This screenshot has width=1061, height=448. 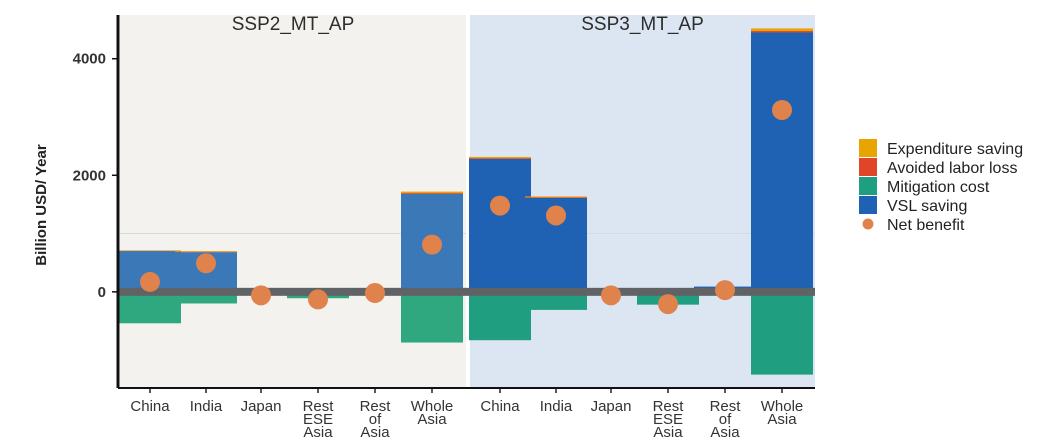 I want to click on legend-swatch-labor, so click(x=868, y=167).